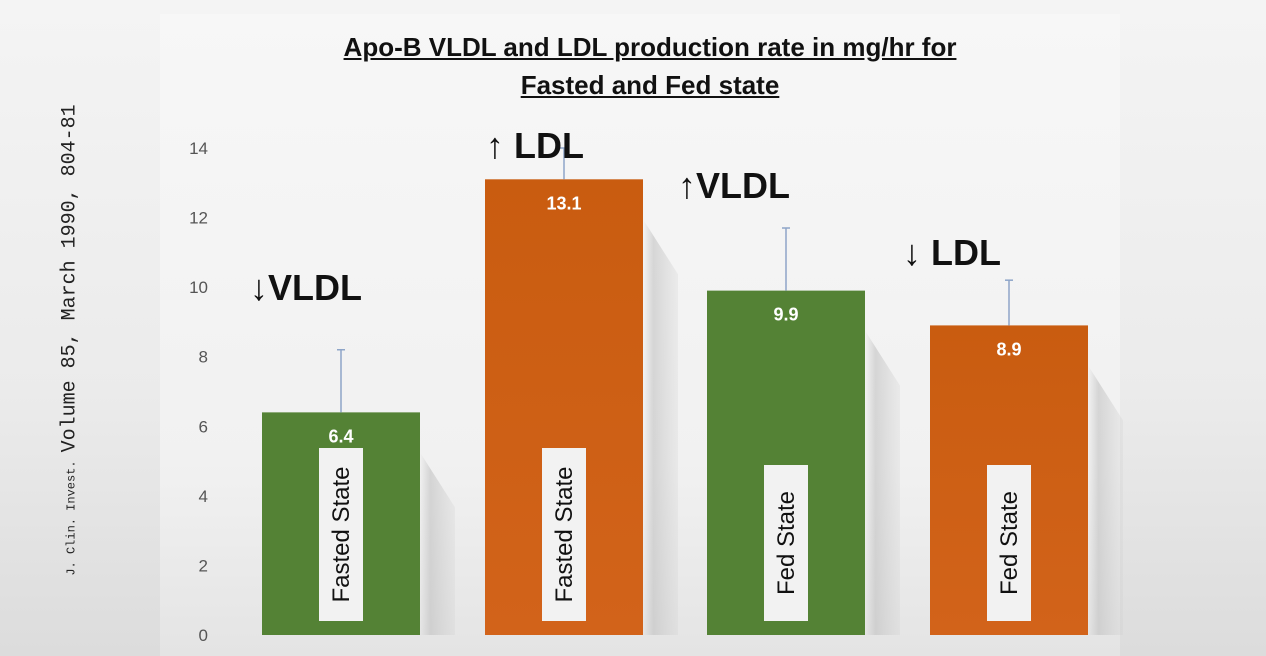 The image size is (1266, 656). Describe the element at coordinates (306, 287) in the screenshot. I see `annotation-label: ↓VLDL` at that location.